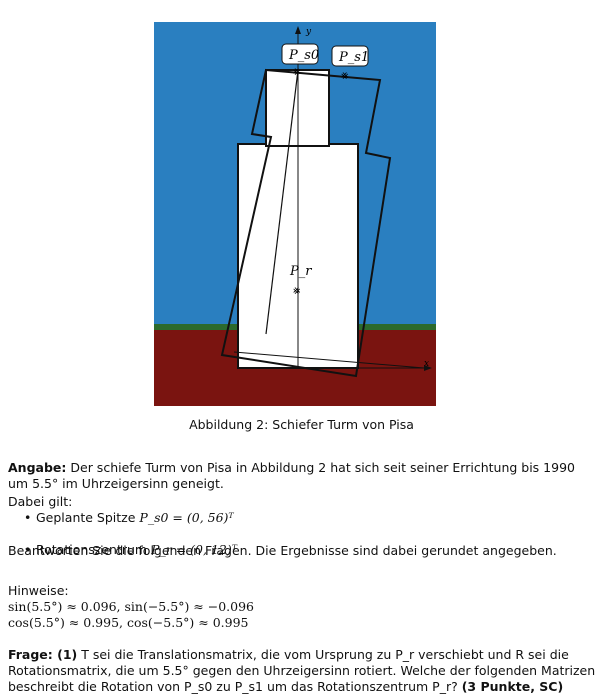  Describe the element at coordinates (40, 501) in the screenshot. I see `given-label: Dabei gilt:` at that location.